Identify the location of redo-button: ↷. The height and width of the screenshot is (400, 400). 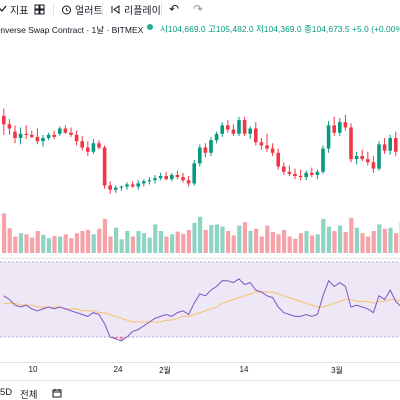
(198, 9).